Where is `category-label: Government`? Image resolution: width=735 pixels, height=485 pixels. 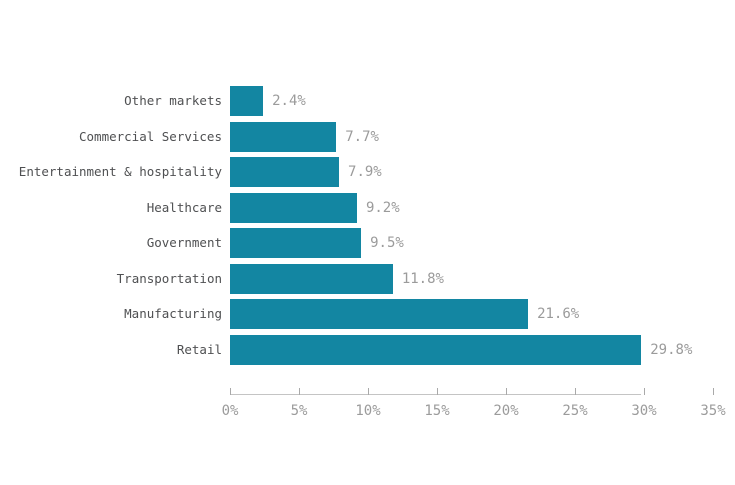 category-label: Government is located at coordinates (184, 242).